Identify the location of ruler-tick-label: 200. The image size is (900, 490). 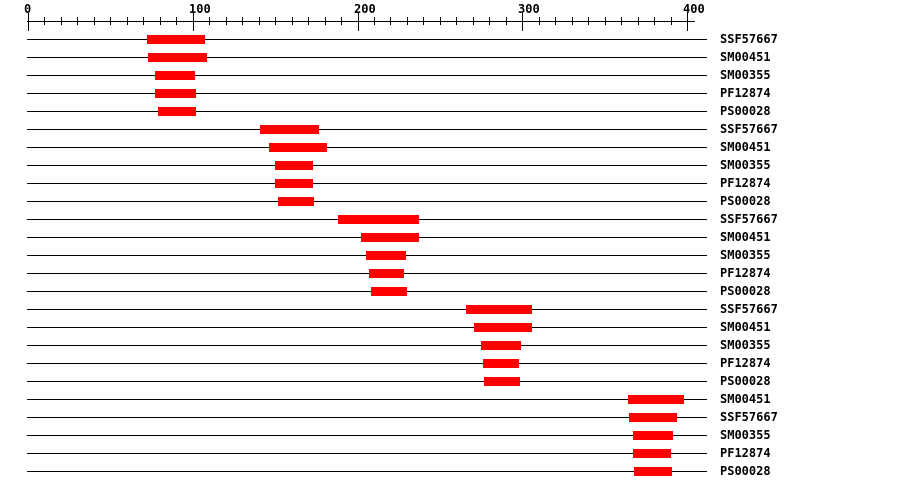
(365, 9).